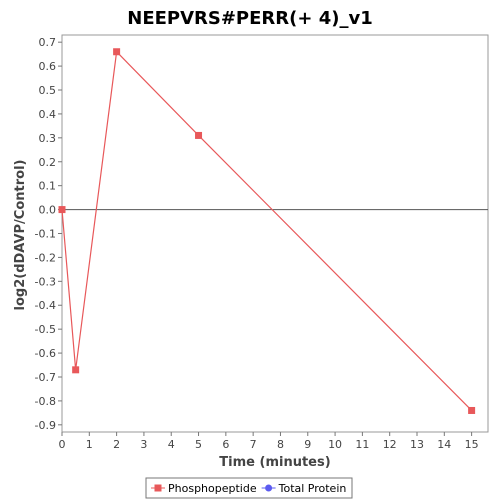  What do you see at coordinates (48, 186) in the screenshot?
I see `y-tick-label: 0.1` at bounding box center [48, 186].